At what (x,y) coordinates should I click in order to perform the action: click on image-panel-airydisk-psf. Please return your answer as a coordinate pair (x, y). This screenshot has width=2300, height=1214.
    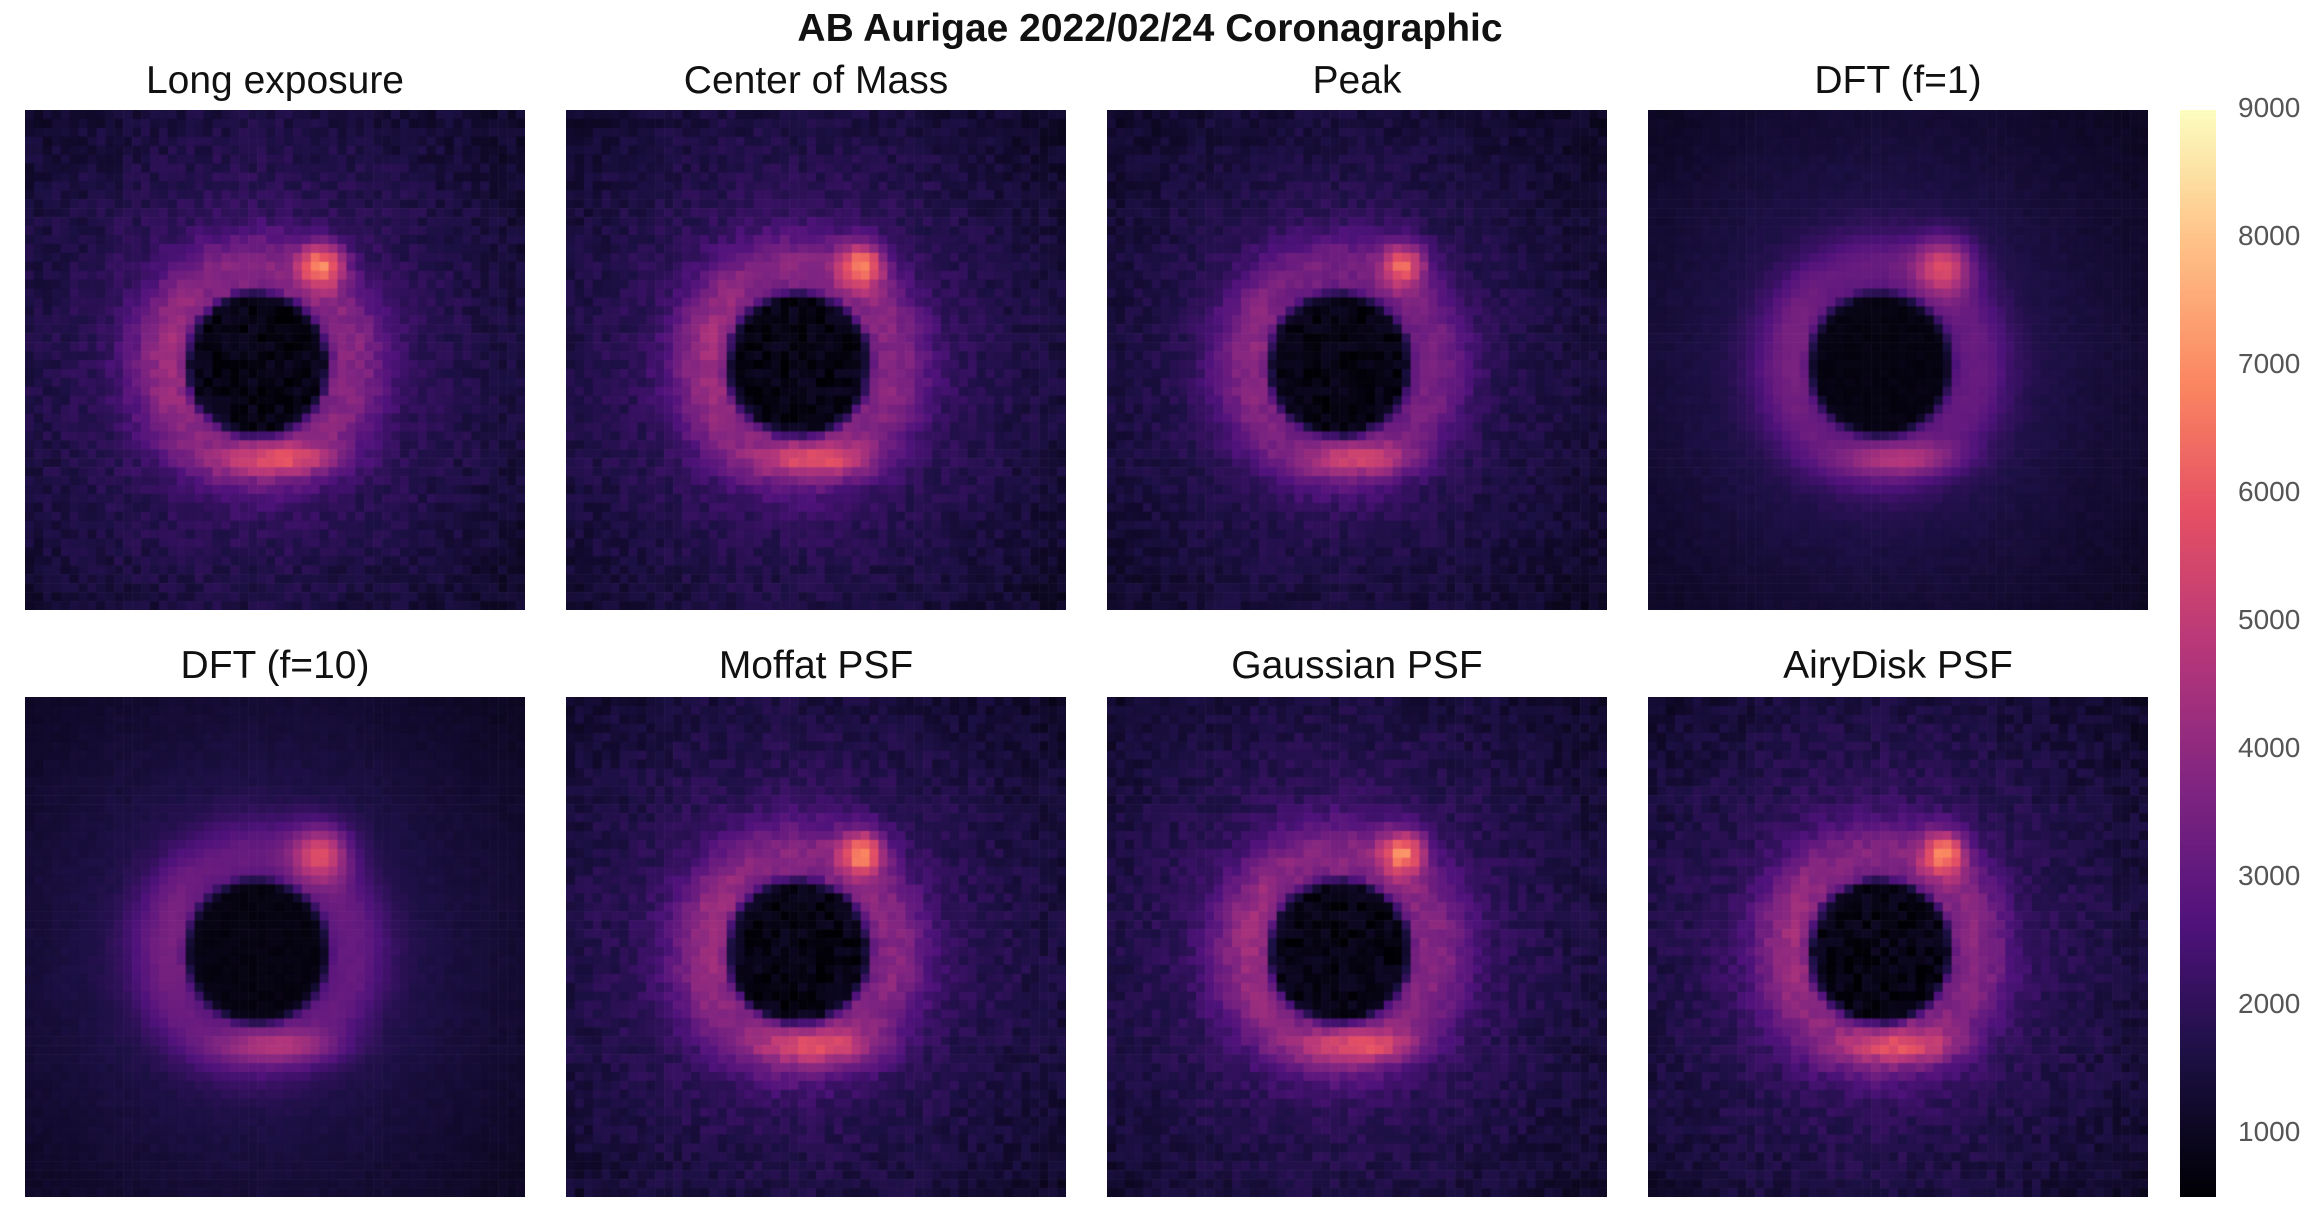
    Looking at the image, I should click on (1898, 947).